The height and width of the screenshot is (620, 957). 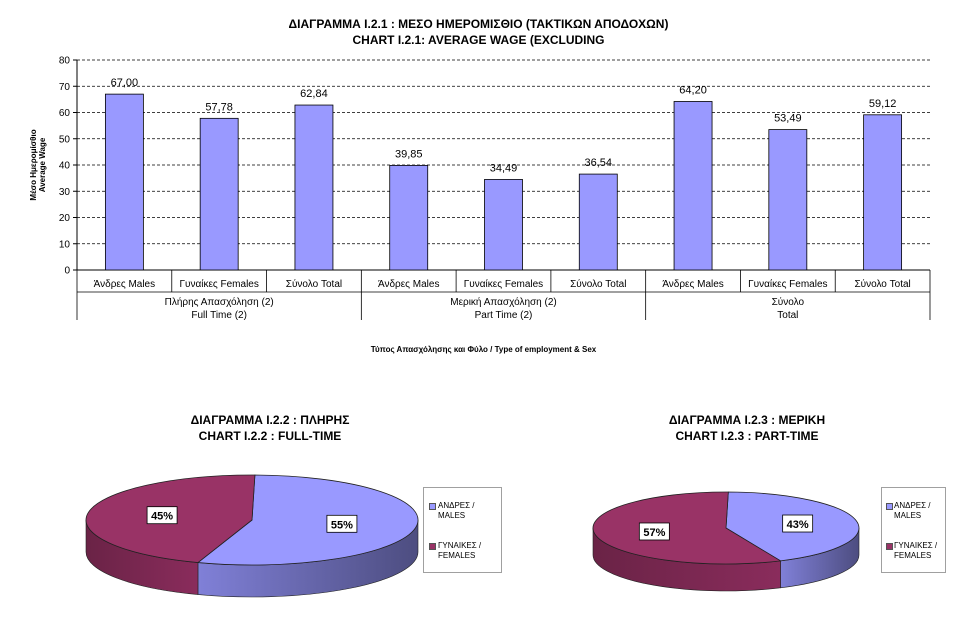 What do you see at coordinates (219, 107) in the screenshot?
I see `data-label: 57,78` at bounding box center [219, 107].